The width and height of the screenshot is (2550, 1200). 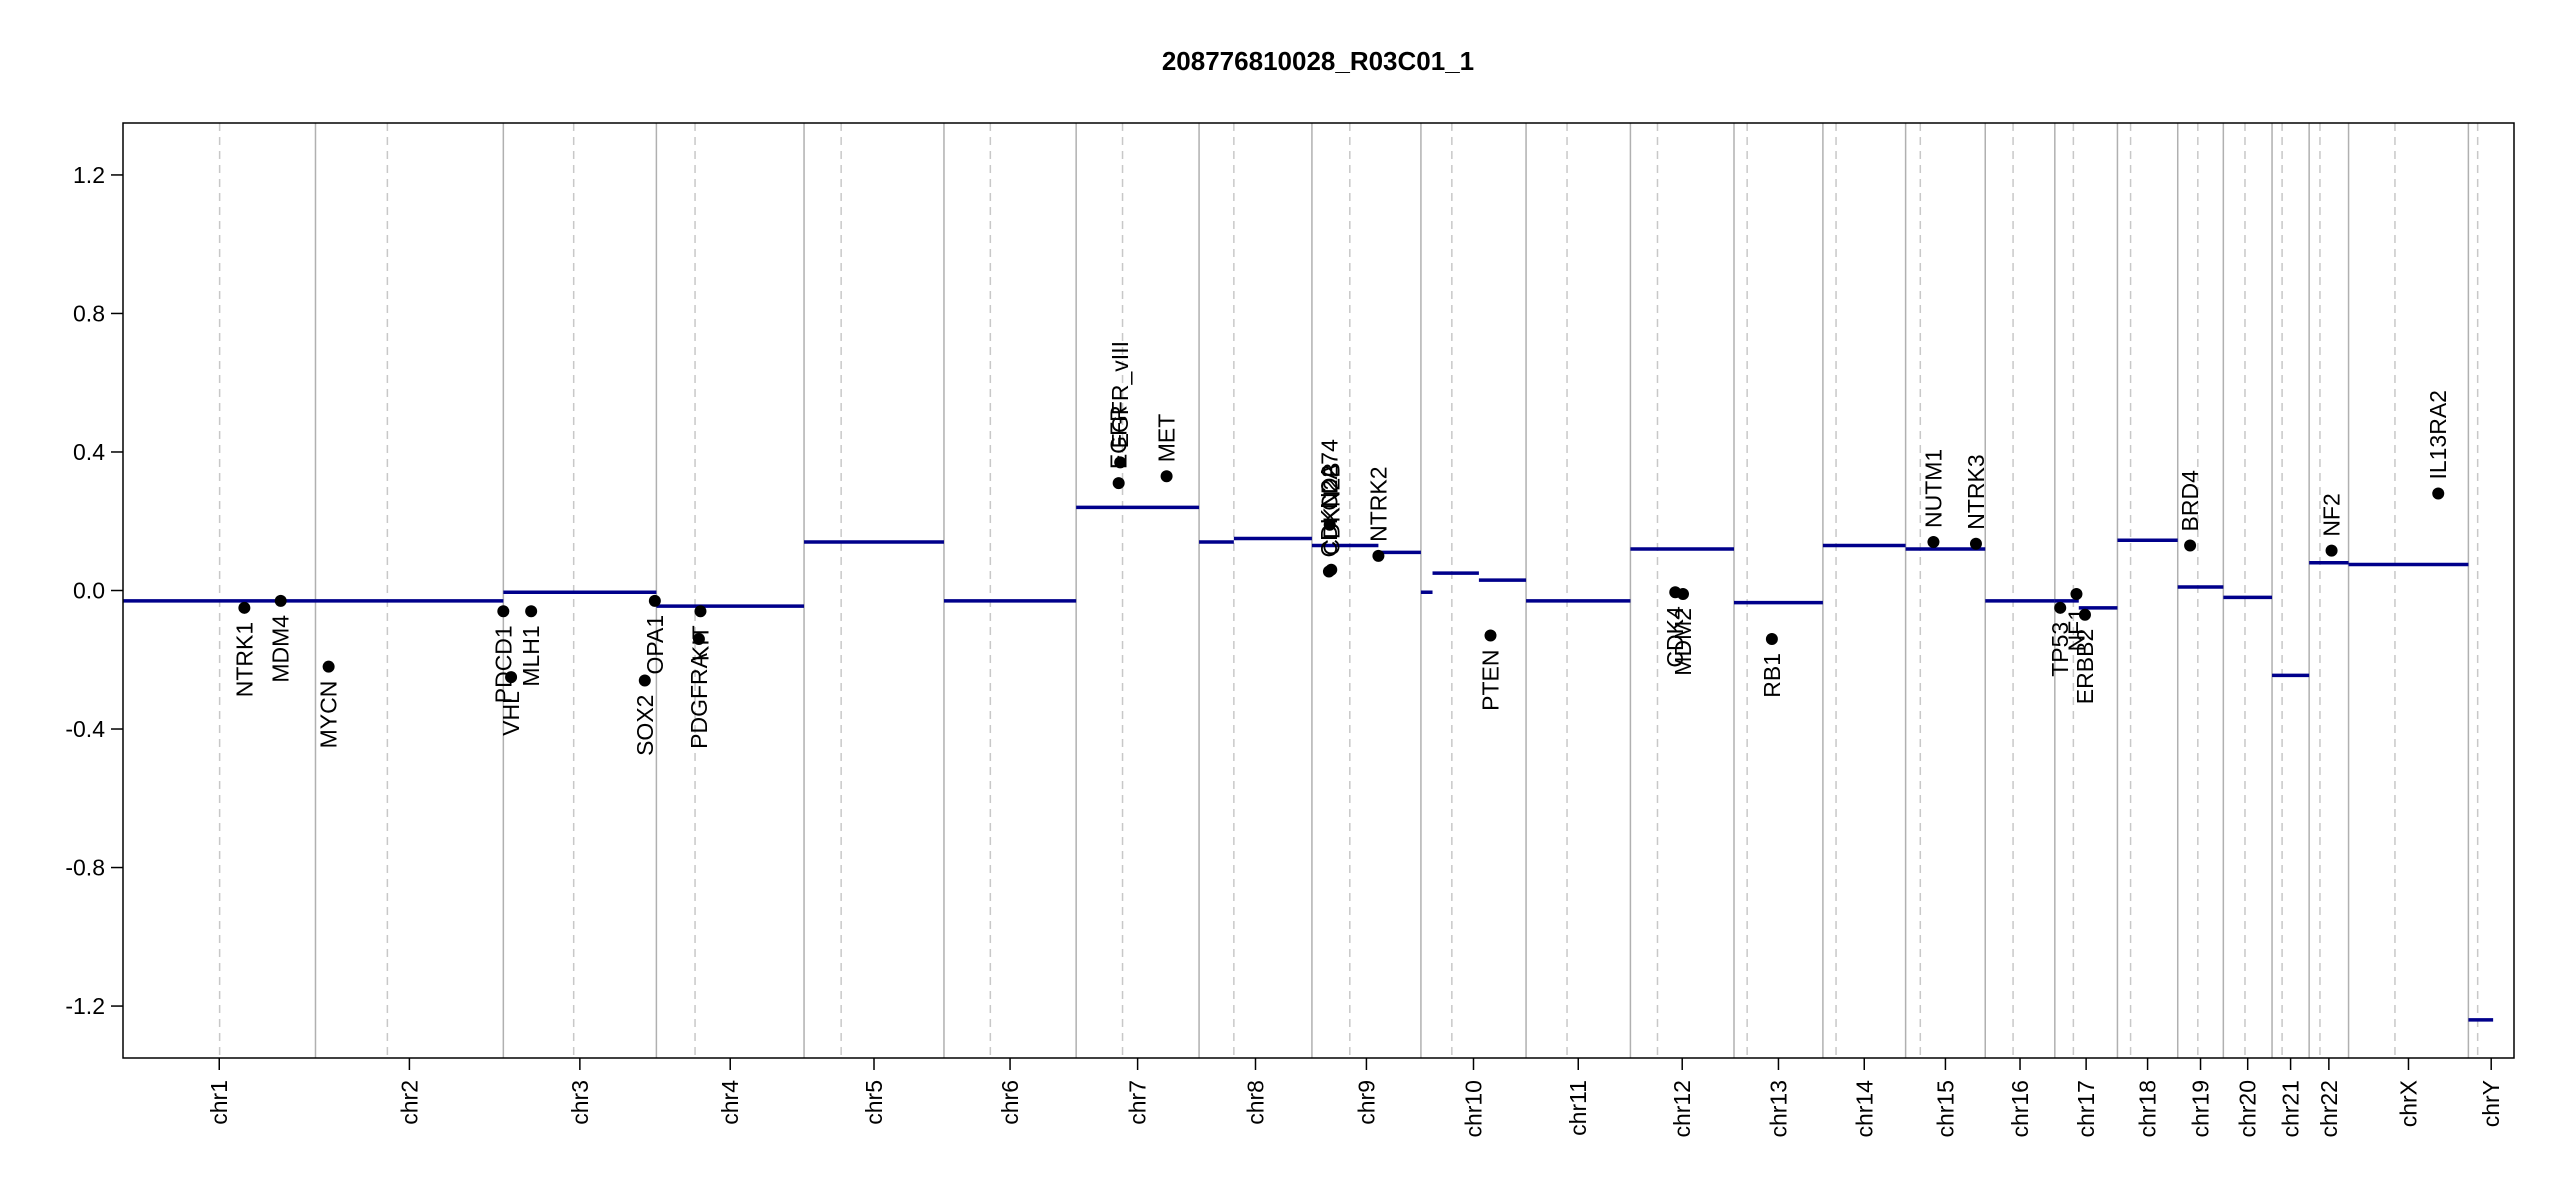 I want to click on gene-label: MDM2, so click(x=1683, y=642).